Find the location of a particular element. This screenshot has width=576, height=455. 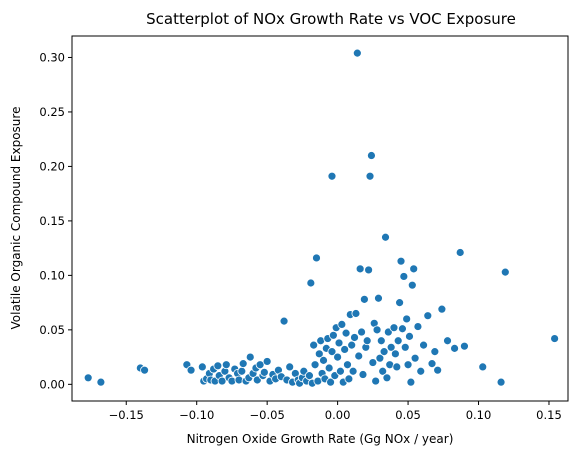

y-tick-label: 0.05 is located at coordinates (52, 330).